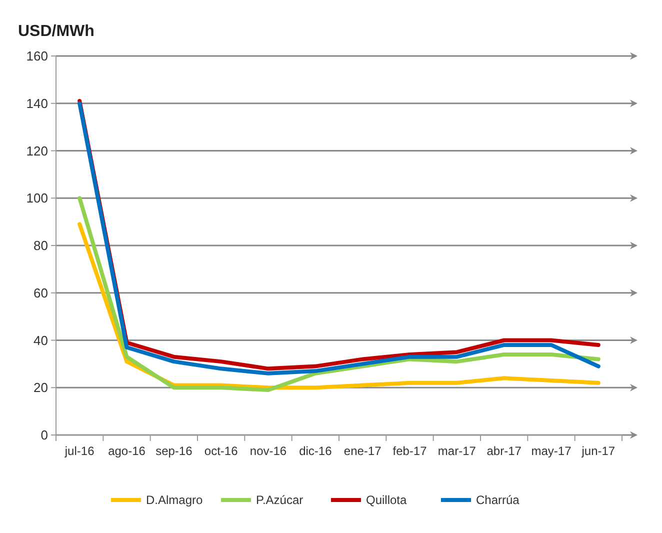 This screenshot has width=662, height=533. Describe the element at coordinates (410, 451) in the screenshot. I see `x-tick-label: feb-17` at that location.